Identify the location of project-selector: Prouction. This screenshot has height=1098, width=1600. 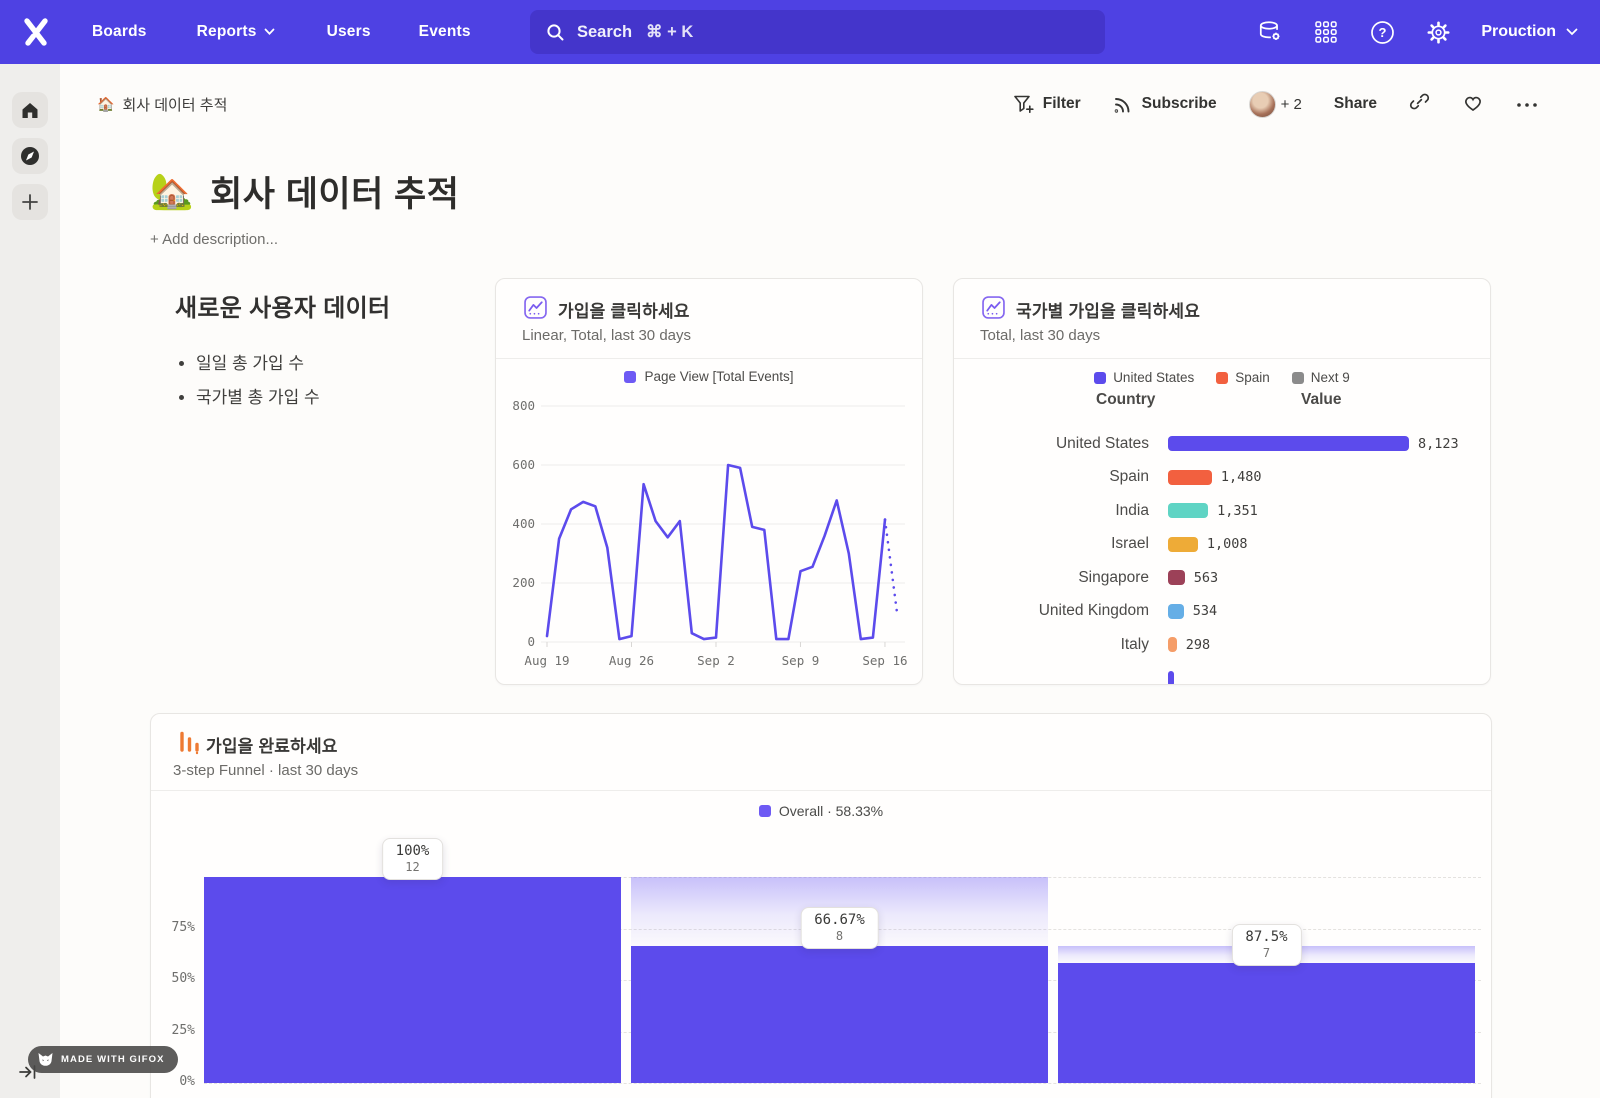
(1529, 32).